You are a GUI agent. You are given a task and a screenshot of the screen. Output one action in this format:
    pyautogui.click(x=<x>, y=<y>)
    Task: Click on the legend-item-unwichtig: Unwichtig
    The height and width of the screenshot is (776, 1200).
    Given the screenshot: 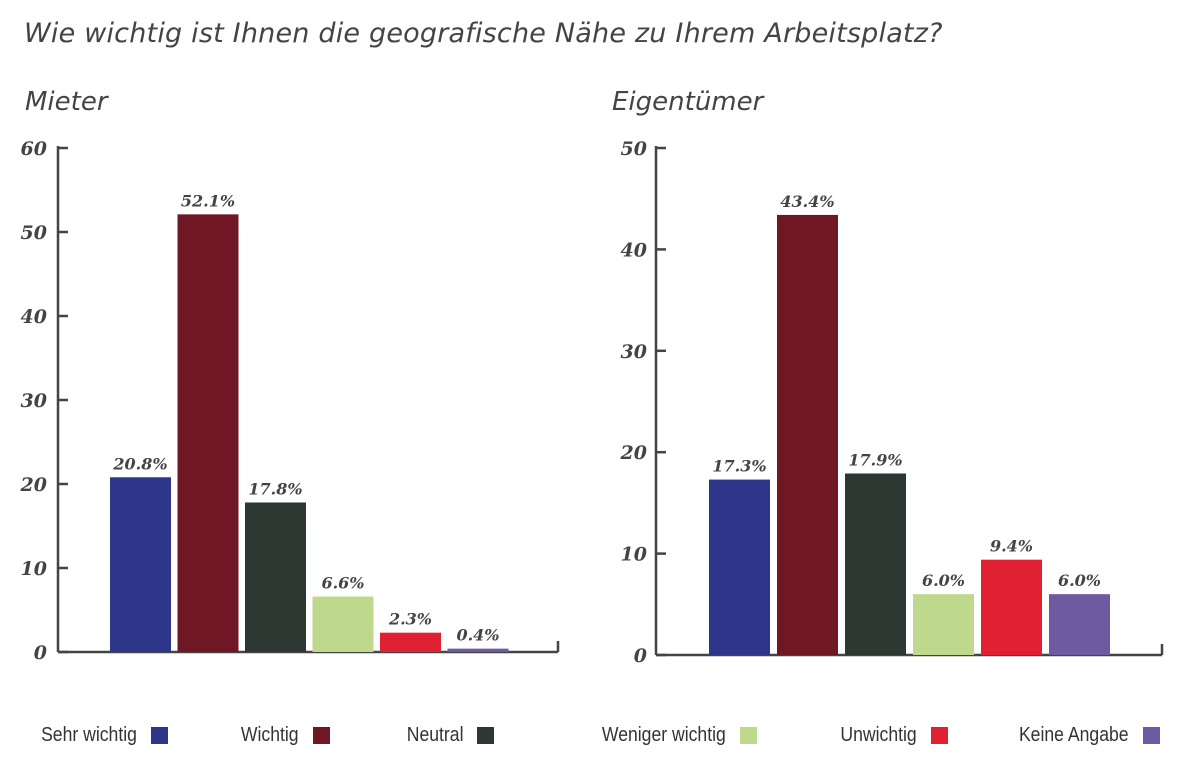 What is the action you would take?
    pyautogui.click(x=889, y=735)
    